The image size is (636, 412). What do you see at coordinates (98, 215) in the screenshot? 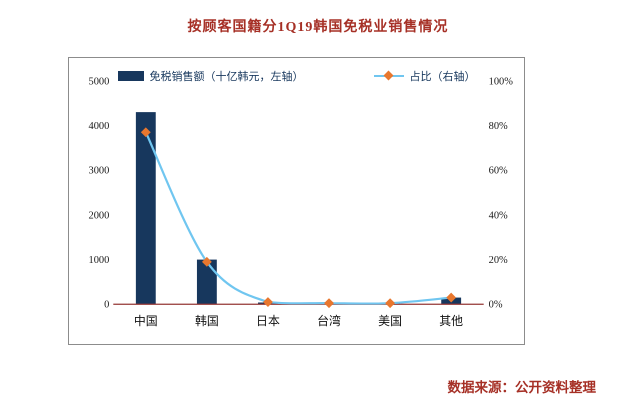
I see `svg-text: 2000` at bounding box center [98, 215].